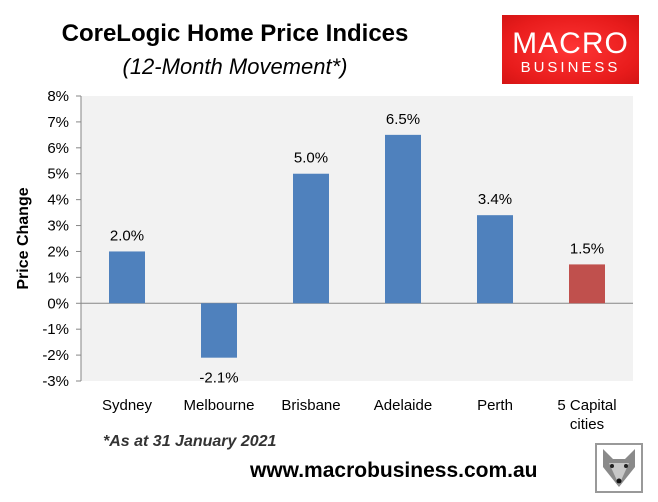  What do you see at coordinates (587, 284) in the screenshot?
I see `bar-5-capital-cities` at bounding box center [587, 284].